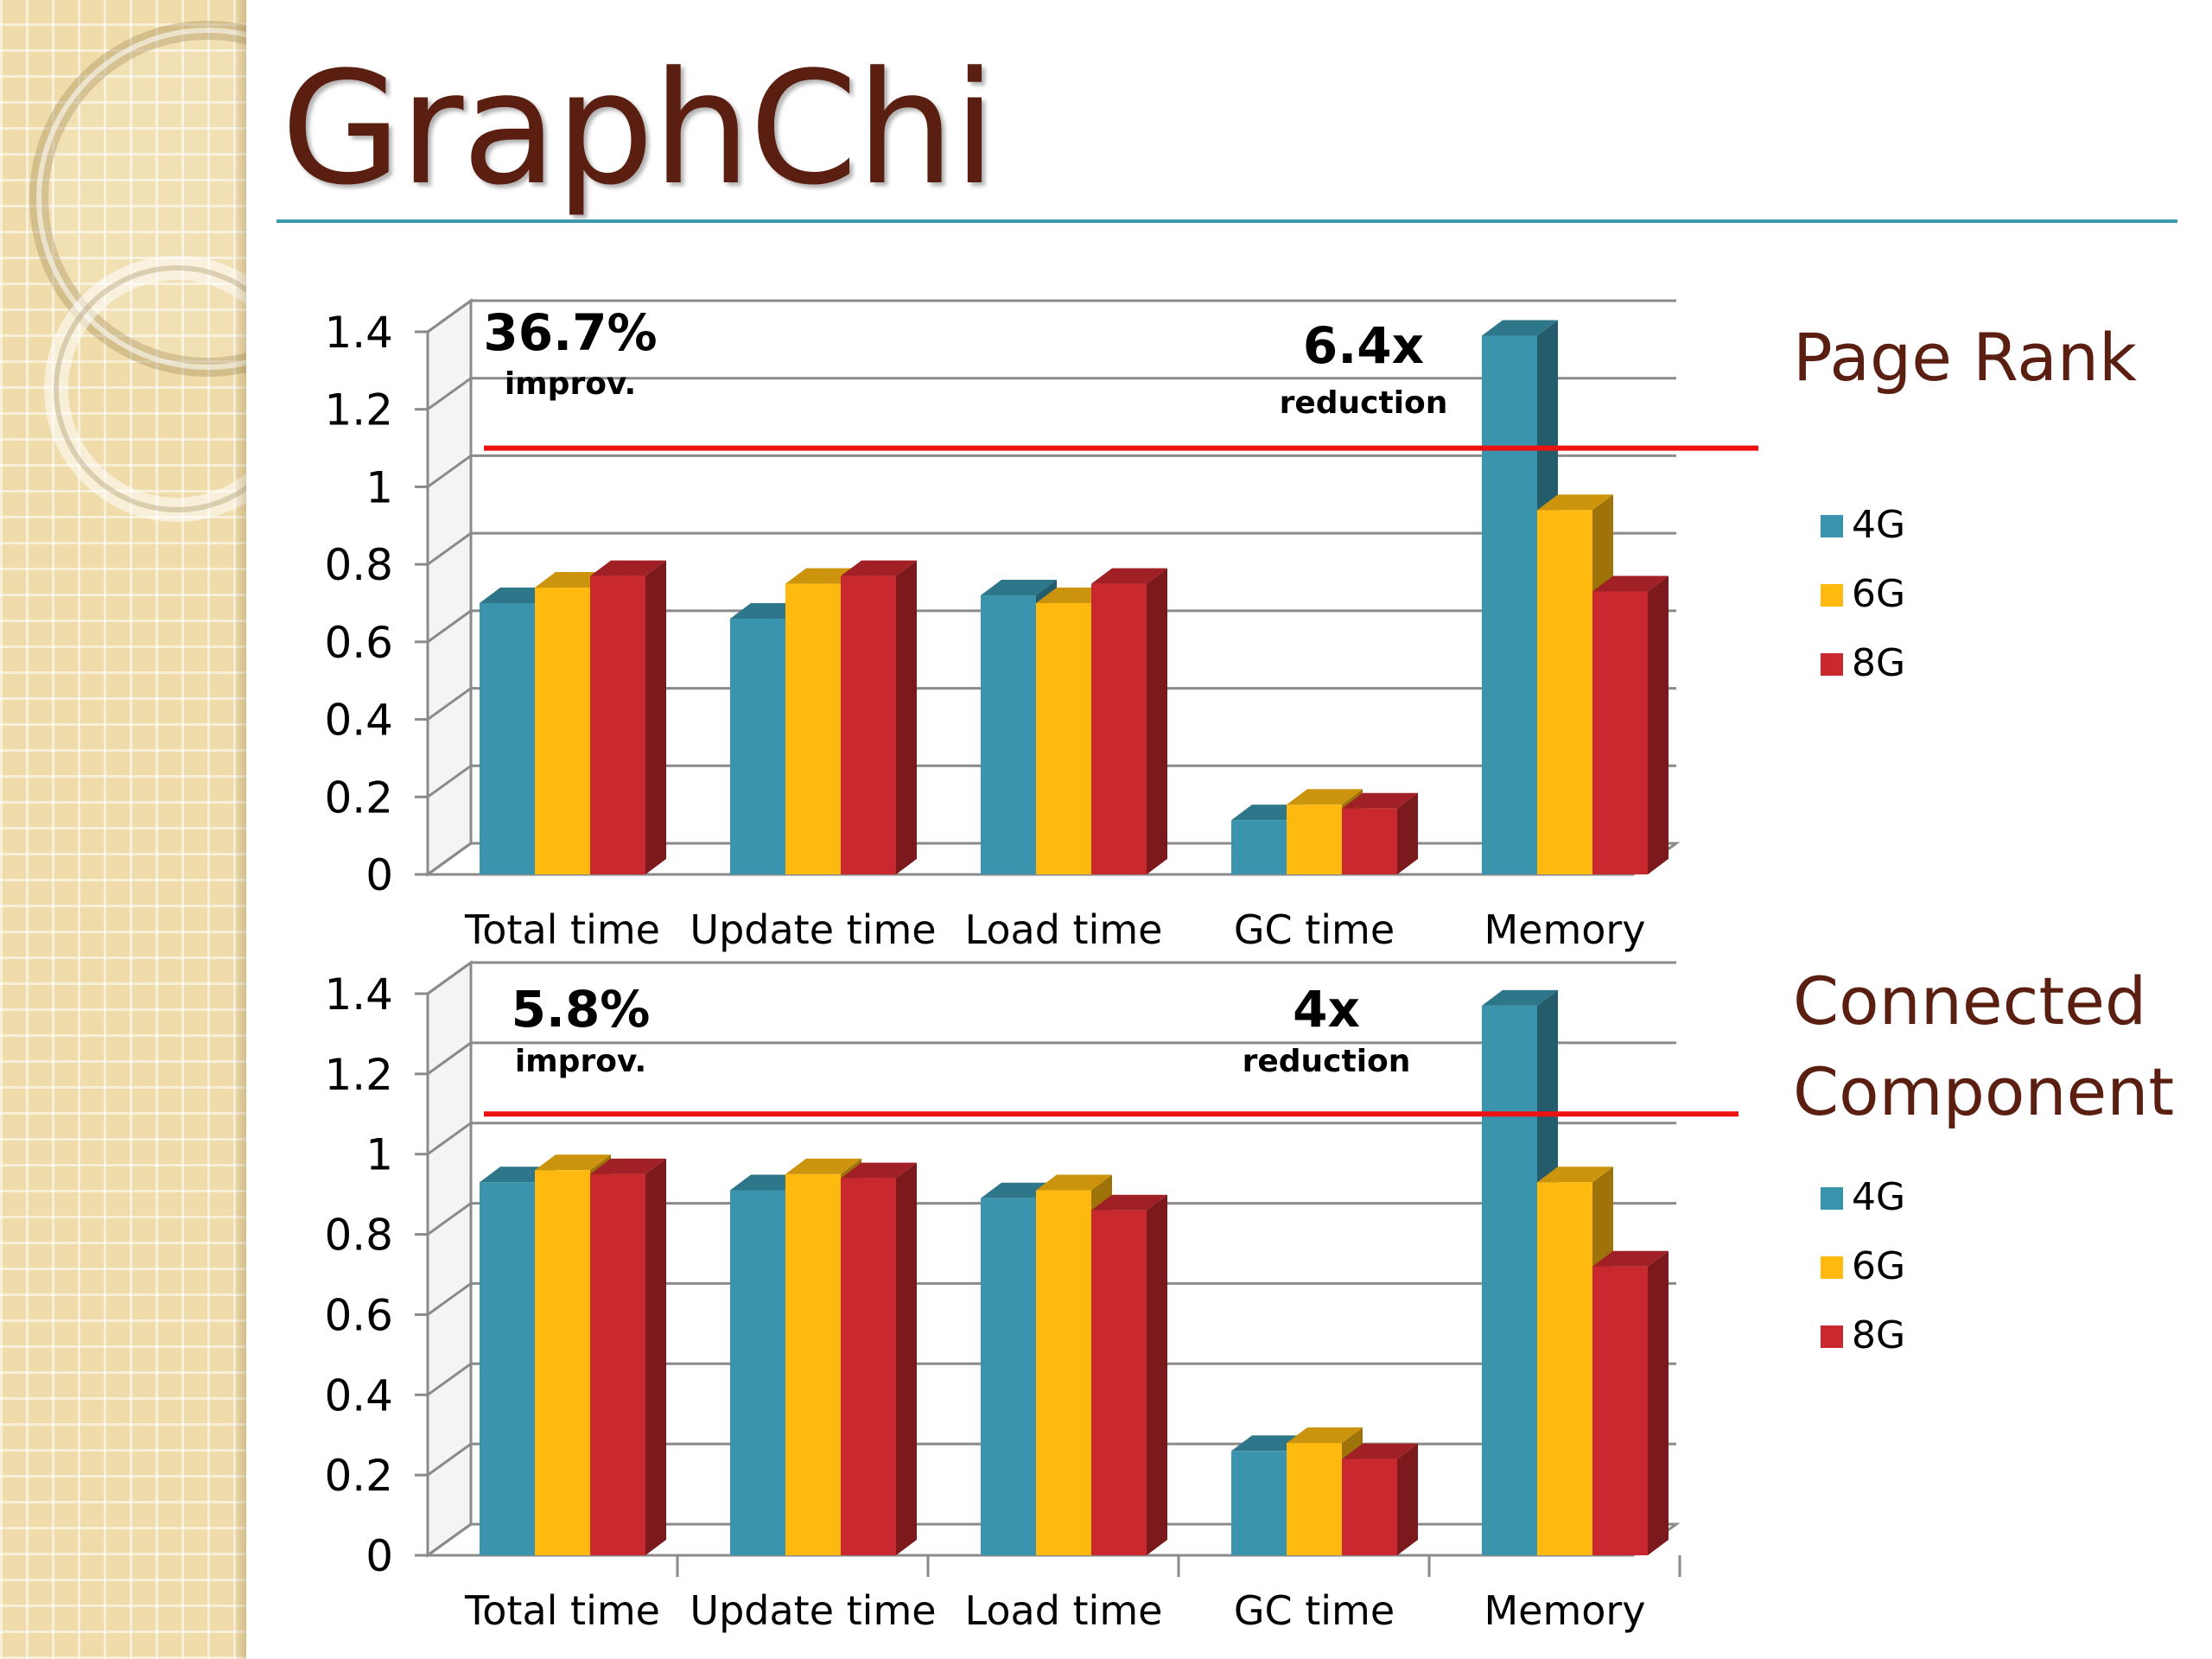 The width and height of the screenshot is (2212, 1659). Describe the element at coordinates (379, 487) in the screenshot. I see `y-tick-label: 1` at that location.